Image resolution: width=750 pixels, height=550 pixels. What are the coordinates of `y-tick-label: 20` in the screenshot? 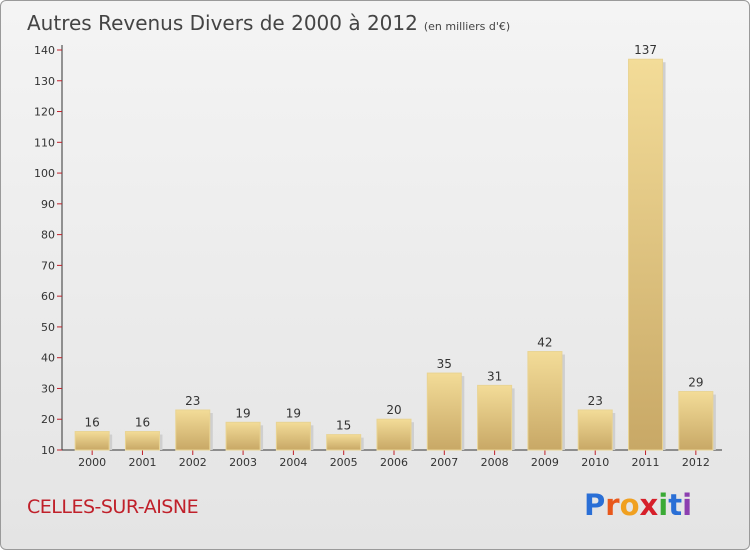 It's located at (48, 419).